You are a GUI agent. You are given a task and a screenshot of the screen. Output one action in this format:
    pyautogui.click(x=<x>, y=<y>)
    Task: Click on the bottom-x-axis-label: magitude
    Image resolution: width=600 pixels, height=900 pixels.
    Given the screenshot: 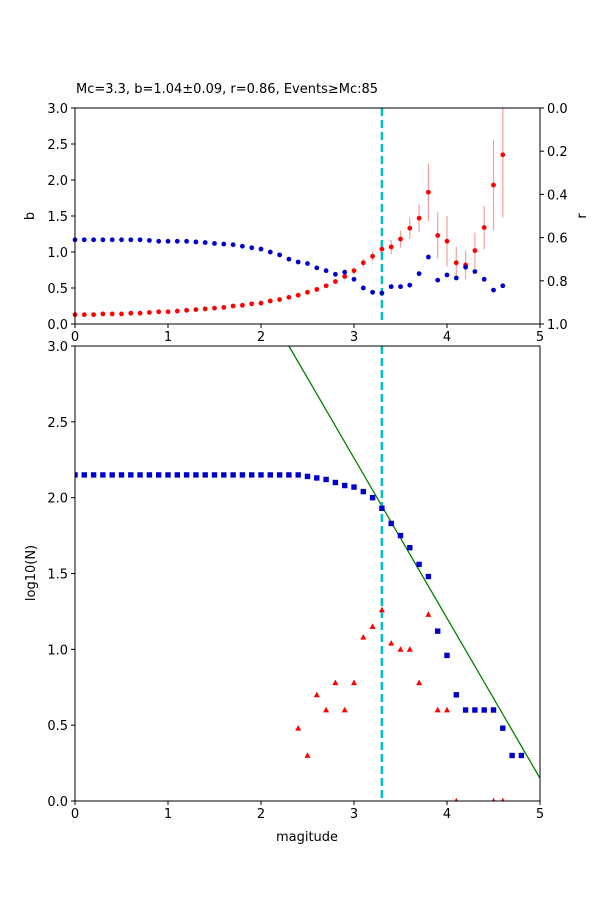 What is the action you would take?
    pyautogui.click(x=307, y=837)
    